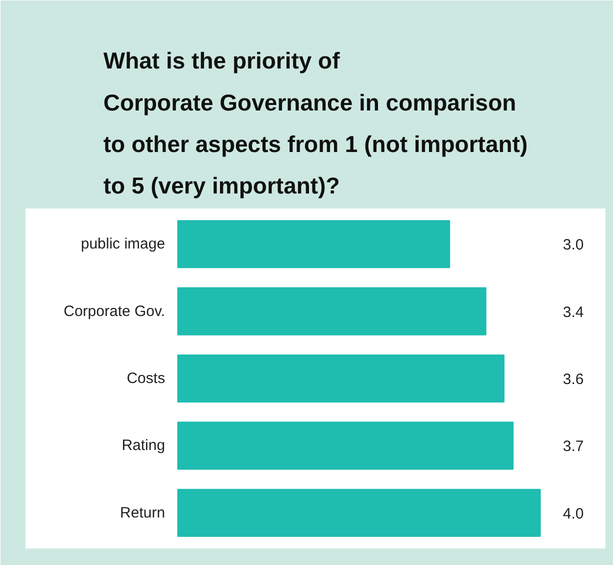 The width and height of the screenshot is (613, 565). What do you see at coordinates (573, 513) in the screenshot?
I see `data-label: 4.0` at bounding box center [573, 513].